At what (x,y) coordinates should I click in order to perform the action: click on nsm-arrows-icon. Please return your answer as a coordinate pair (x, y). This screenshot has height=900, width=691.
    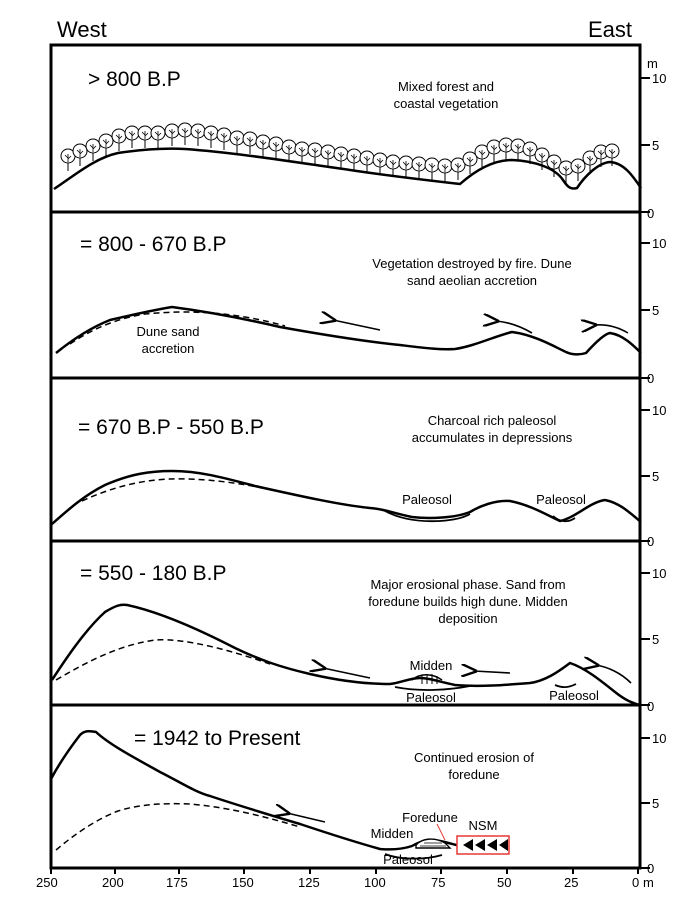
    Looking at the image, I should click on (485, 845).